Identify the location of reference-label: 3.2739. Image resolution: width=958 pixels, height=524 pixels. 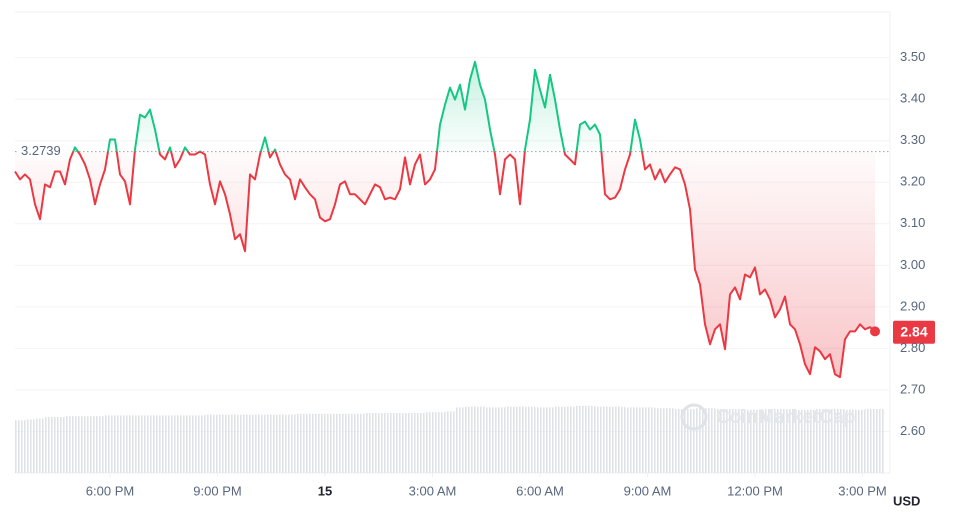
(41, 150).